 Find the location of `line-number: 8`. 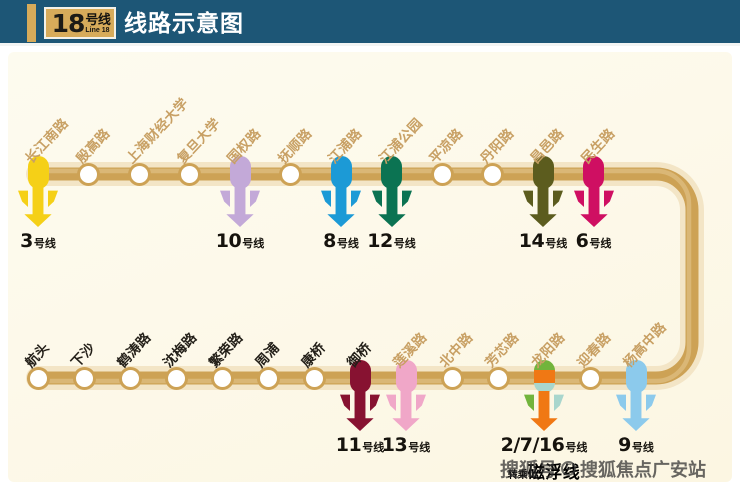

line-number: 8 is located at coordinates (329, 241).